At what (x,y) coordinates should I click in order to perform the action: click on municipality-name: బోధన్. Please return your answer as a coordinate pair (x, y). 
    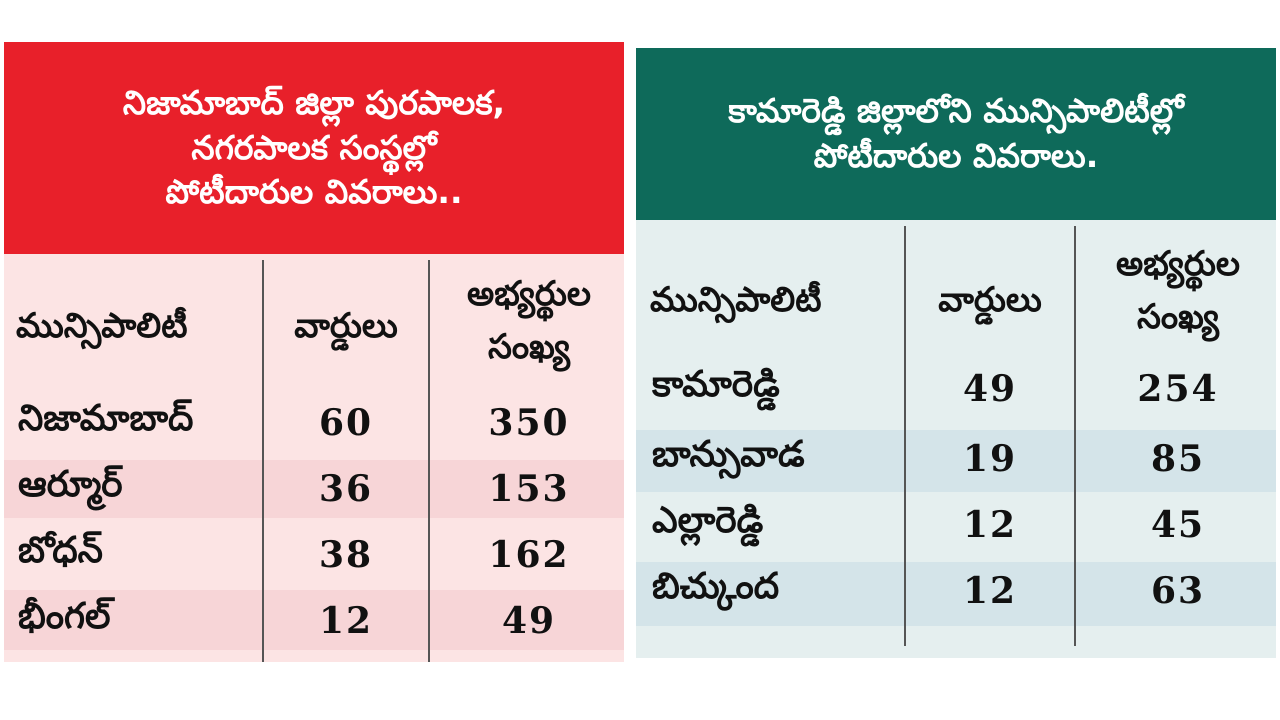
    Looking at the image, I should click on (60, 550).